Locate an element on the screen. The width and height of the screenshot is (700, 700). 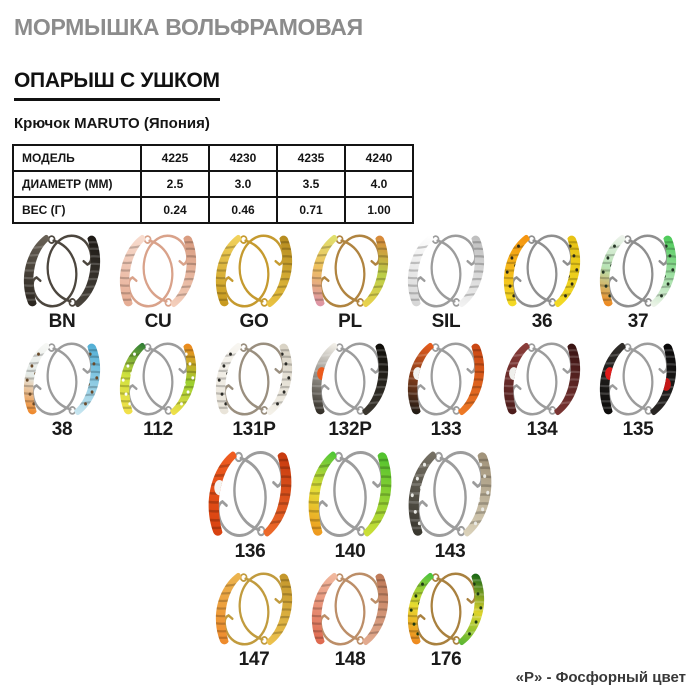
lure-right is located at coordinates (457, 379).